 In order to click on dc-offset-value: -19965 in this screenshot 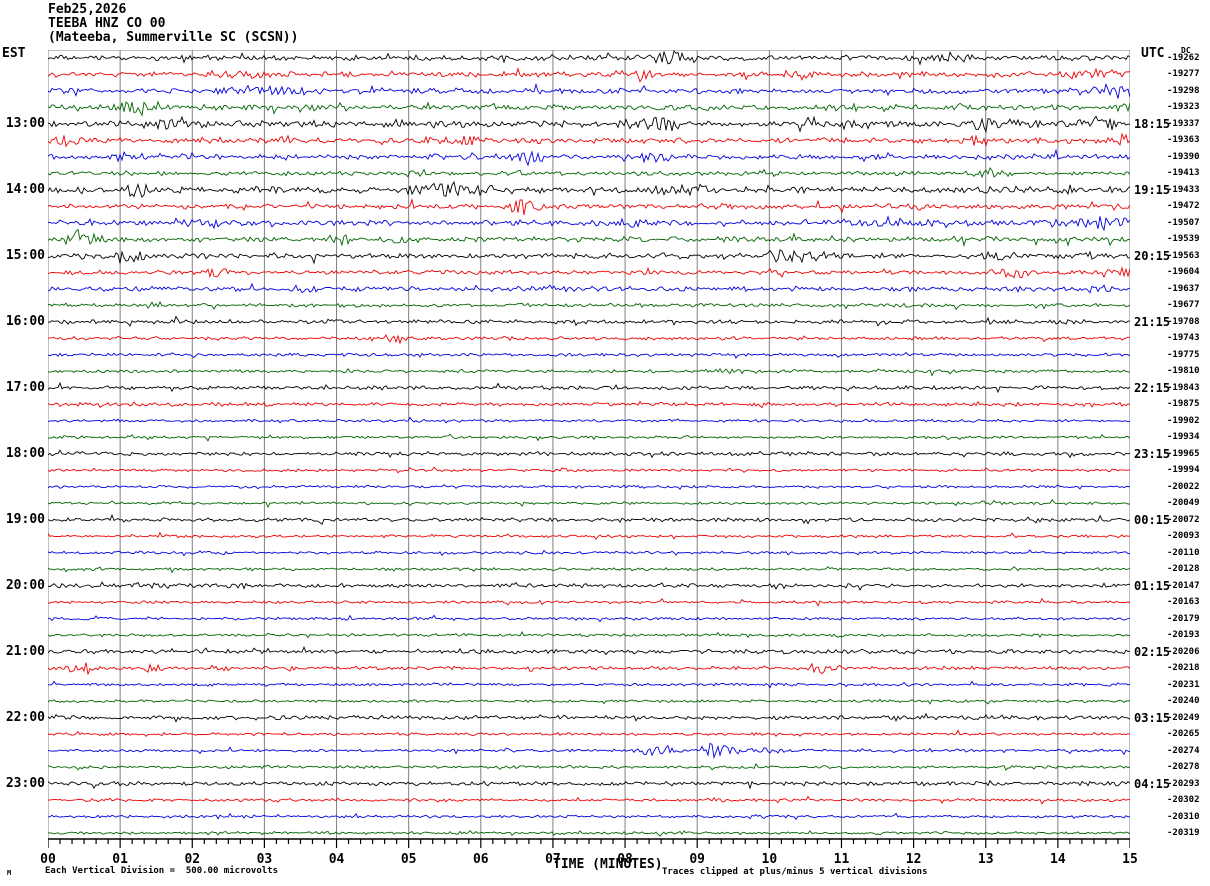, I will do `click(1183, 453)`.